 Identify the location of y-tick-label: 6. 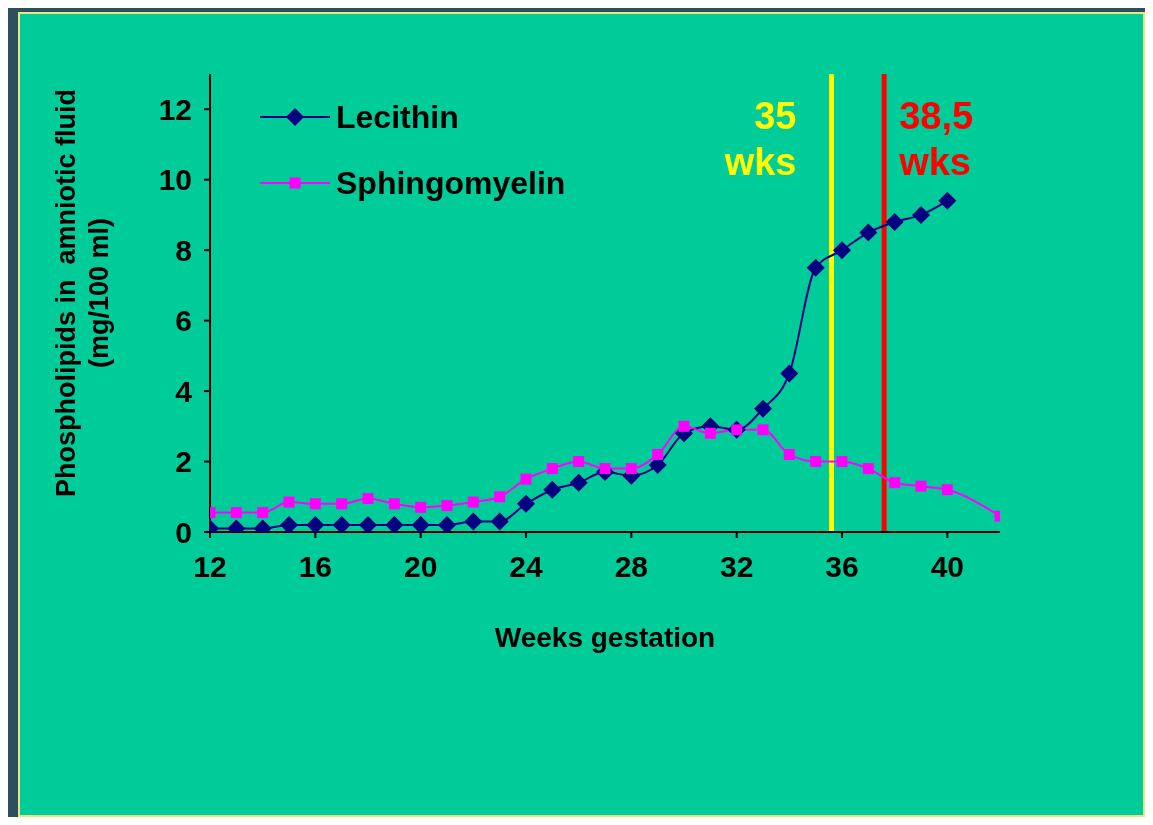
(183, 321).